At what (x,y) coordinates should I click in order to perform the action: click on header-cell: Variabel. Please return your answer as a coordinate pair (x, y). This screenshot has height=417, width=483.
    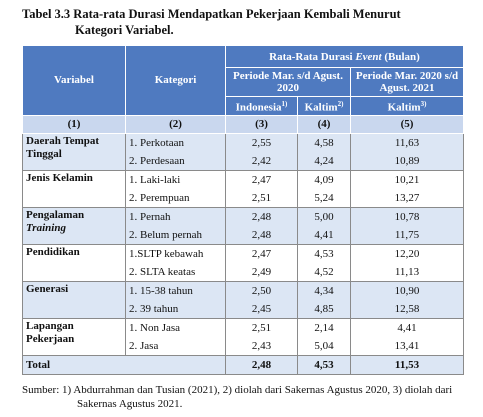
    Looking at the image, I should click on (74, 80).